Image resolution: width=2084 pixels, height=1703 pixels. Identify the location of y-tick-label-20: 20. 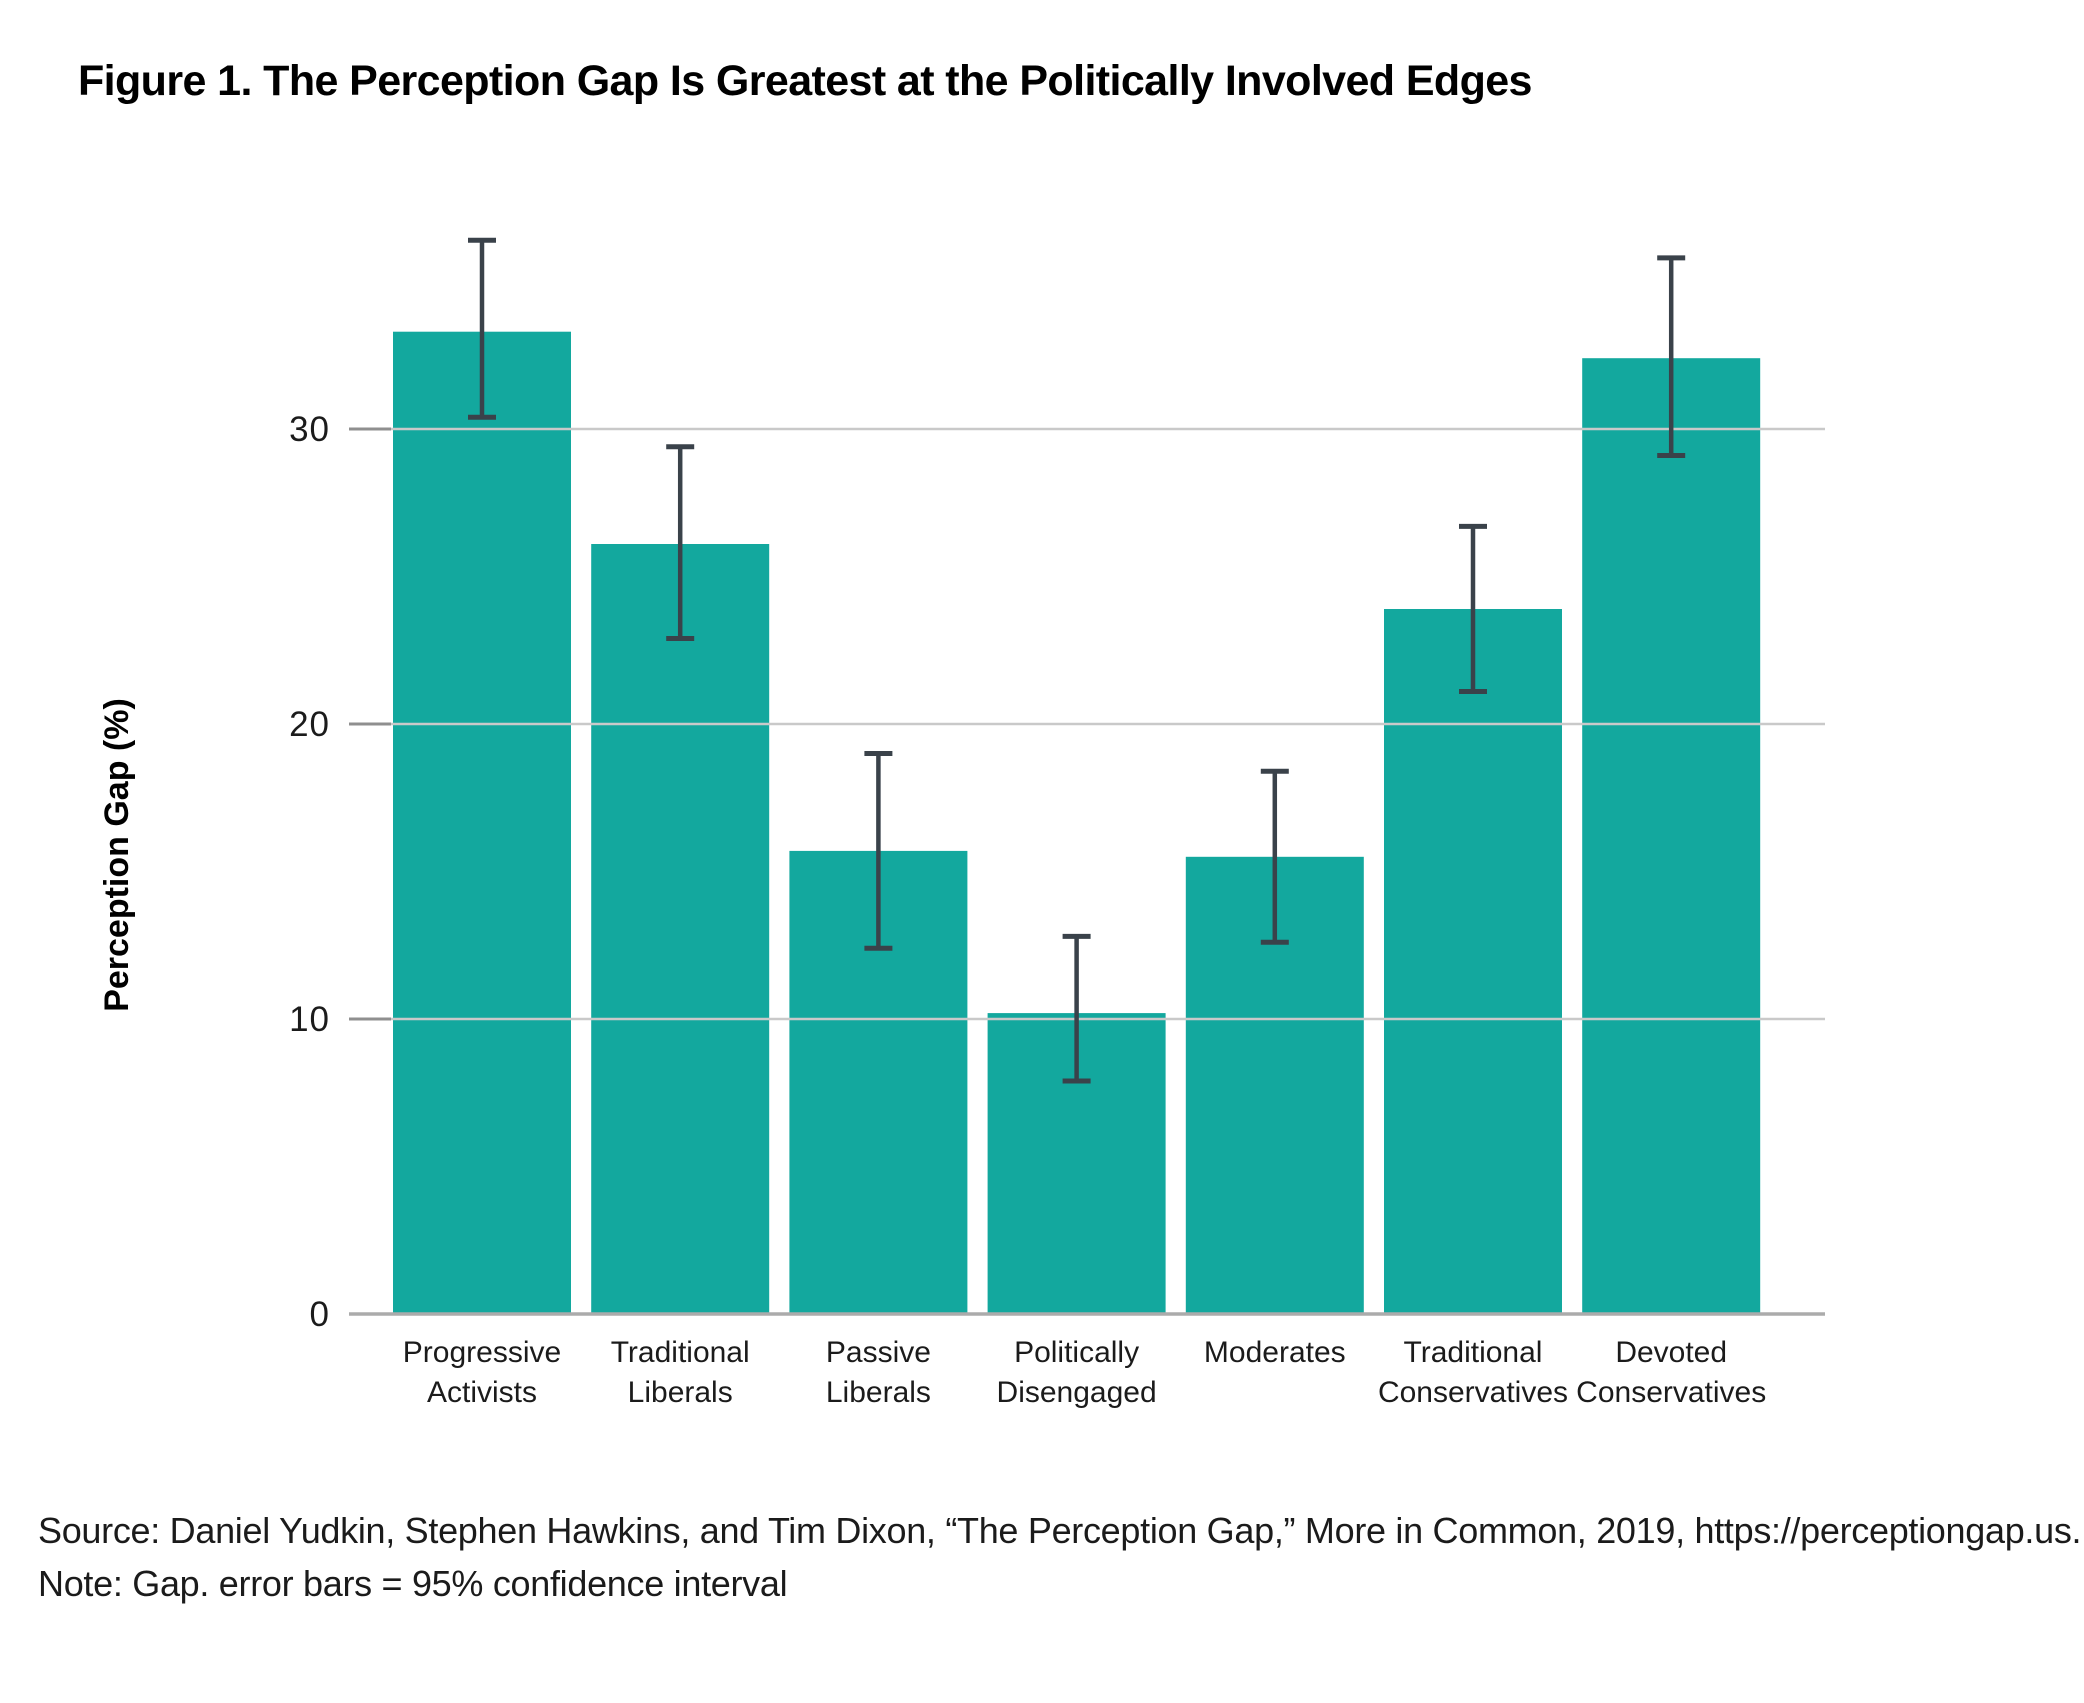
(309, 724).